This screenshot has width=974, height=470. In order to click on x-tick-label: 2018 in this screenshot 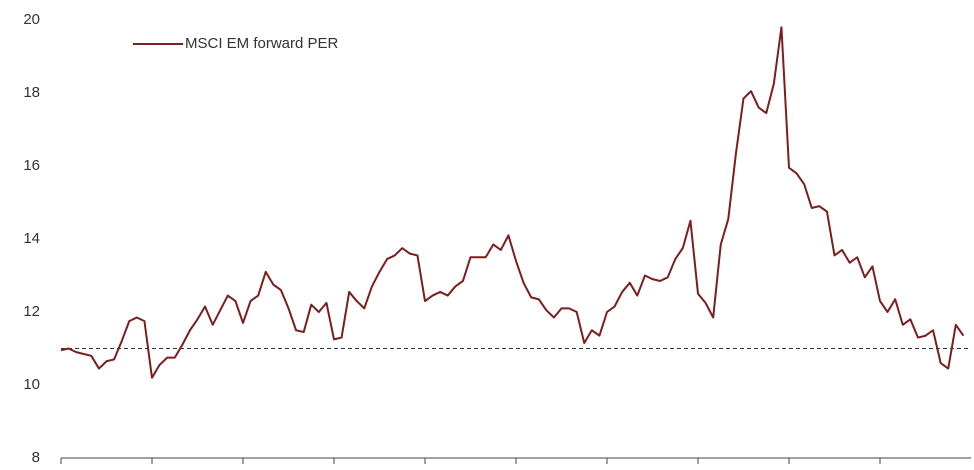, I will do `click(515, 468)`.